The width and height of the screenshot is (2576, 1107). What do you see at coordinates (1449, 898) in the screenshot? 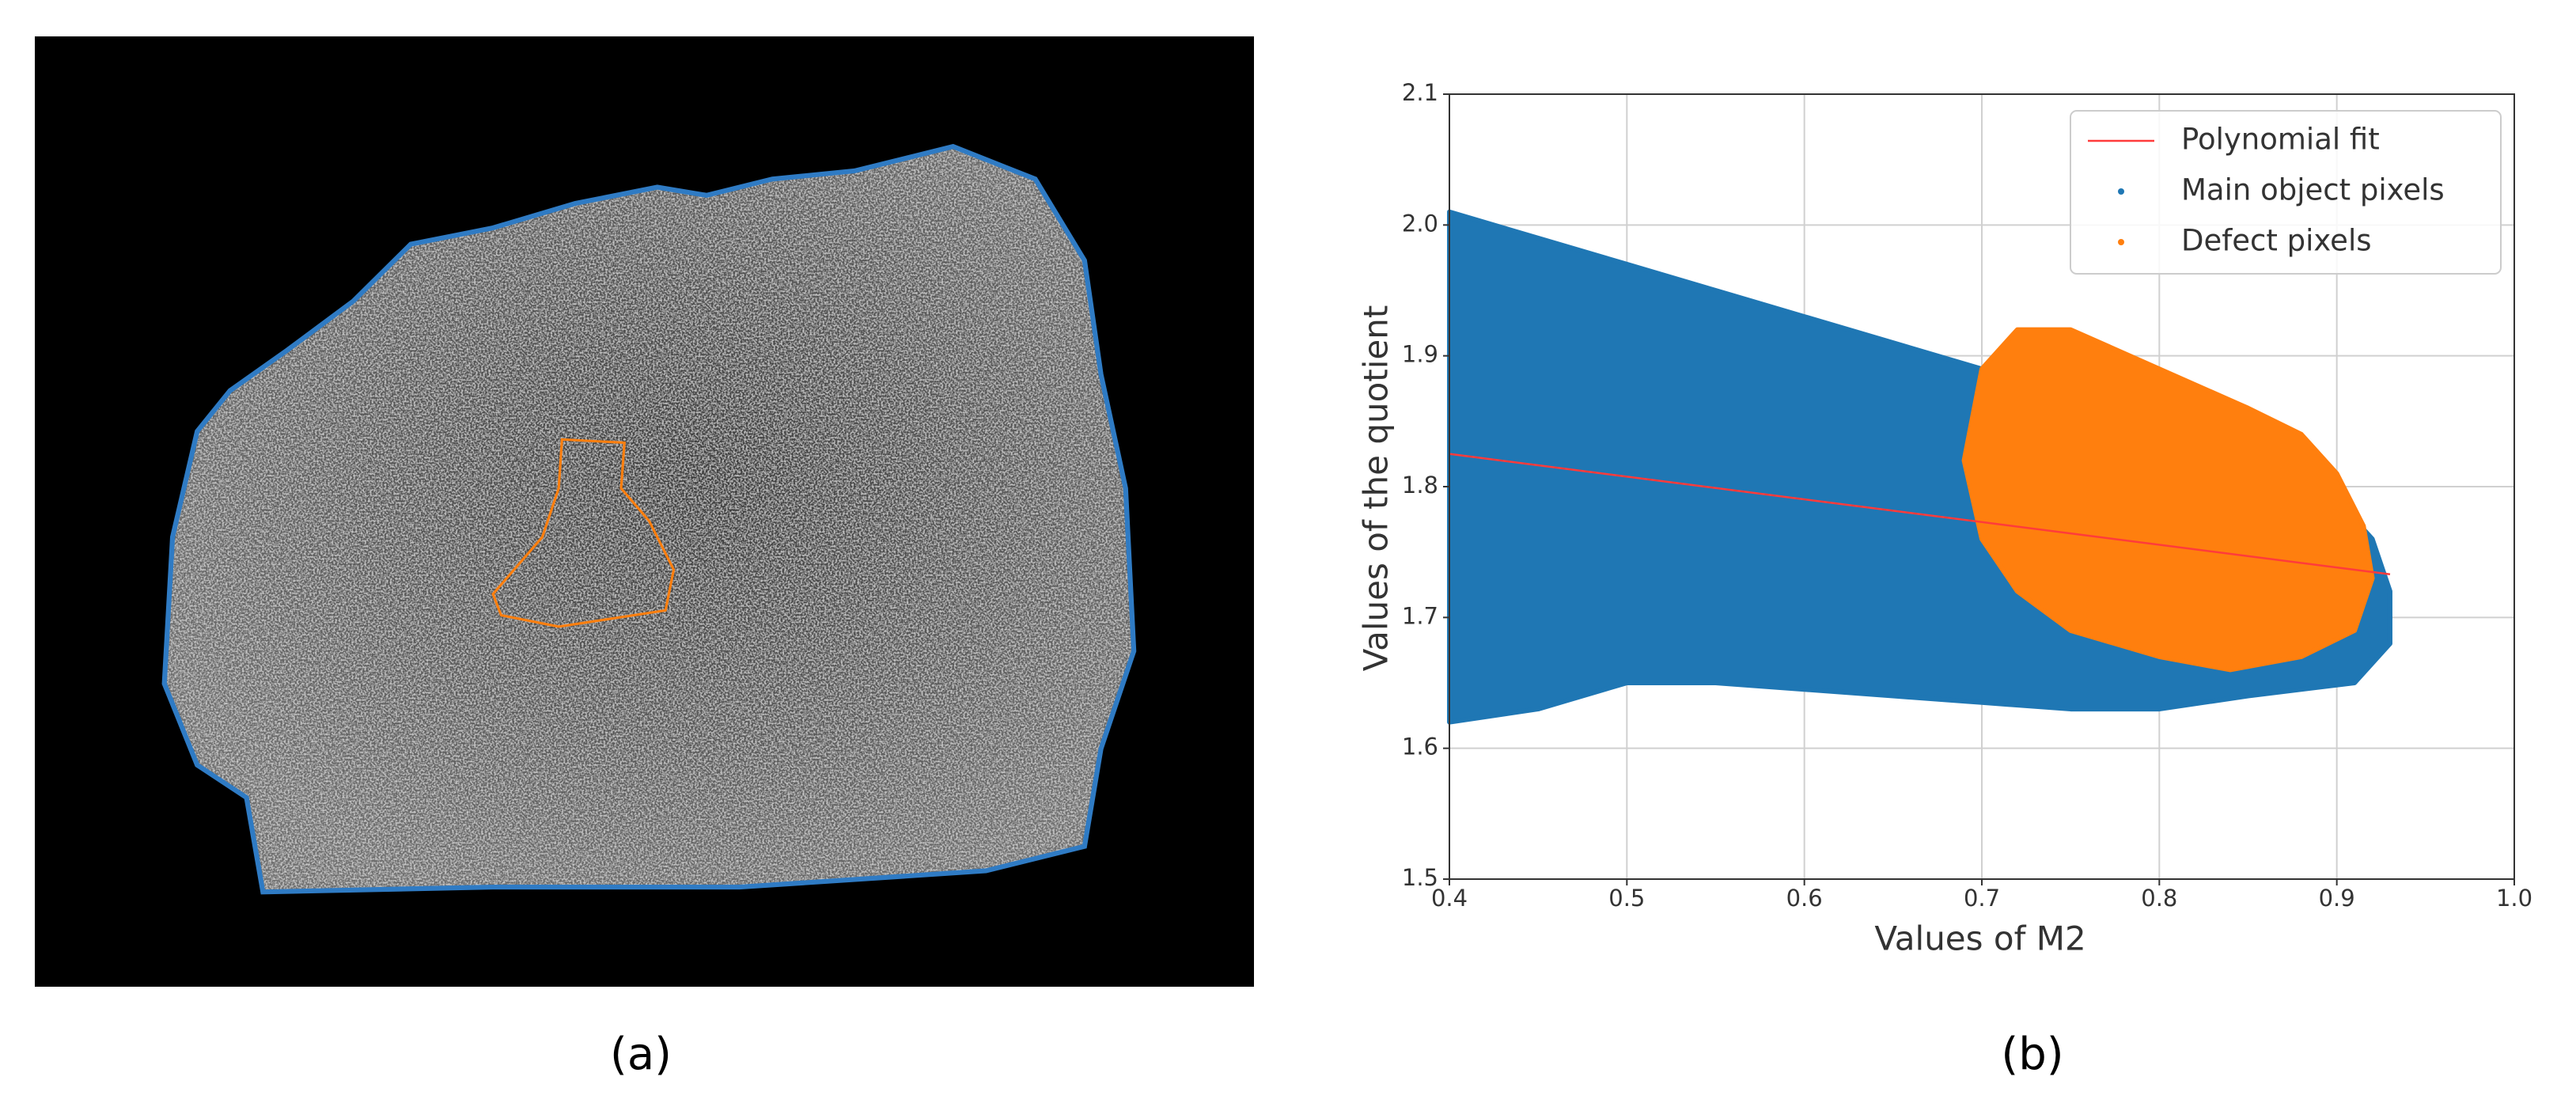
I see `x-tick-label: 0.4` at bounding box center [1449, 898].